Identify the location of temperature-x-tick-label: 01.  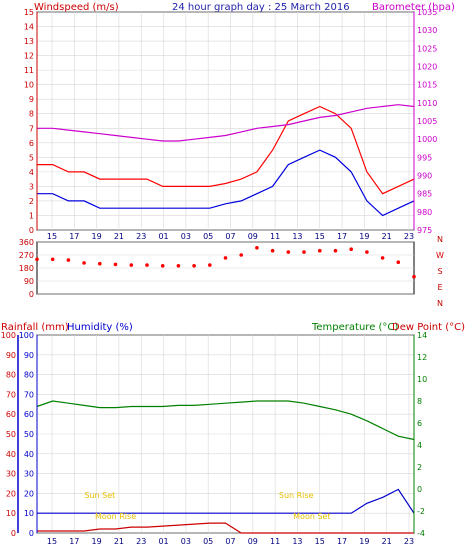
(163, 541).